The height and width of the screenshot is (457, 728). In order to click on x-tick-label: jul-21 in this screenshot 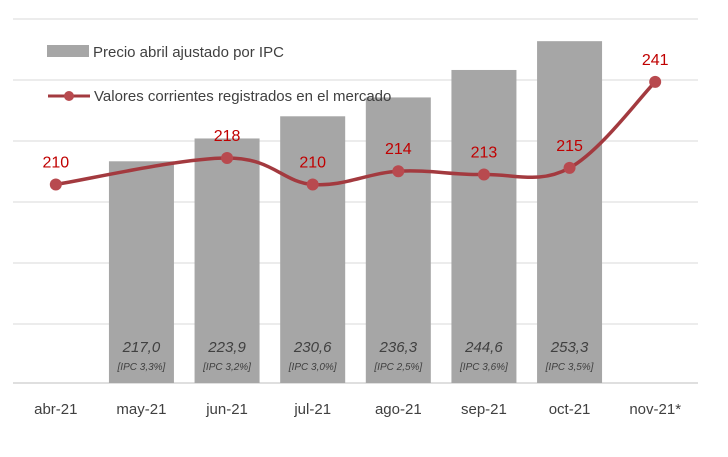, I will do `click(312, 409)`.